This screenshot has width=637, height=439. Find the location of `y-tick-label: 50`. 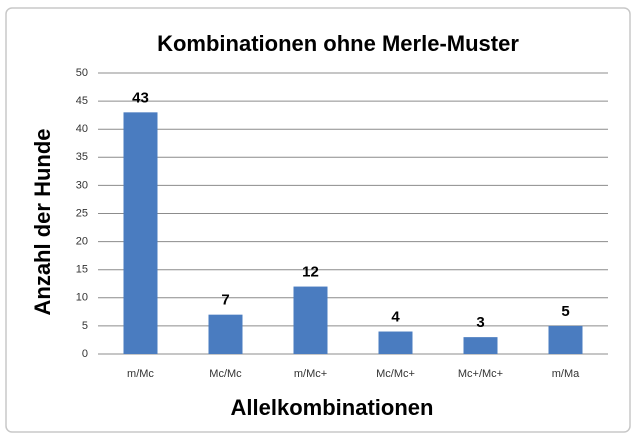

y-tick-label: 50 is located at coordinates (82, 73).